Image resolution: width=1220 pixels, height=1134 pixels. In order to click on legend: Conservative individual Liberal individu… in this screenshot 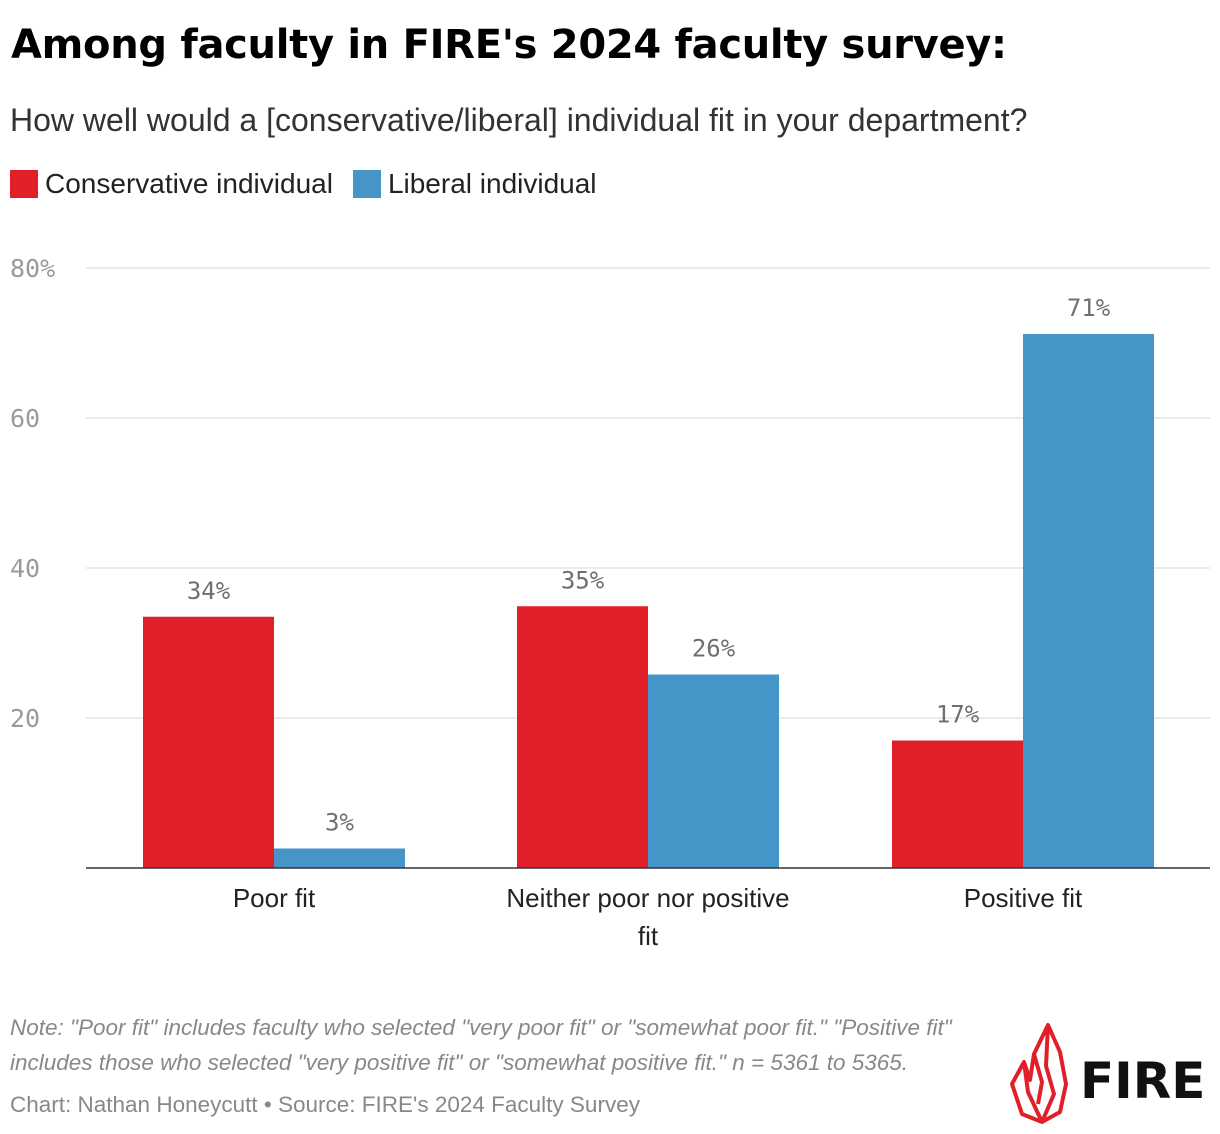, I will do `click(313, 184)`.